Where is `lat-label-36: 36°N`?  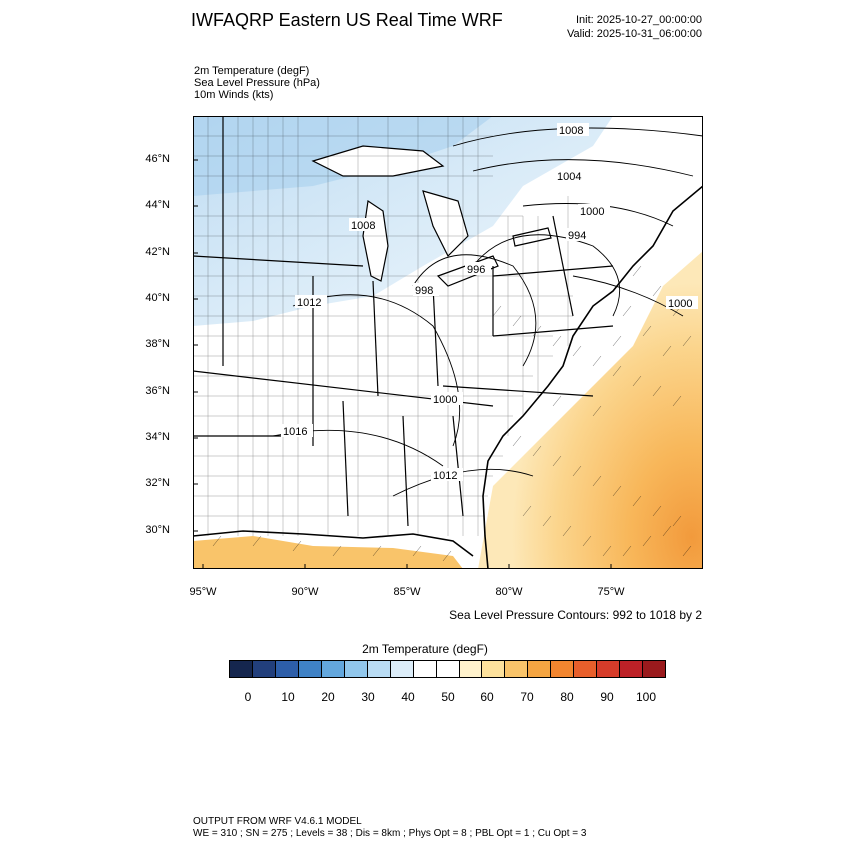
lat-label-36: 36°N is located at coordinates (157, 391).